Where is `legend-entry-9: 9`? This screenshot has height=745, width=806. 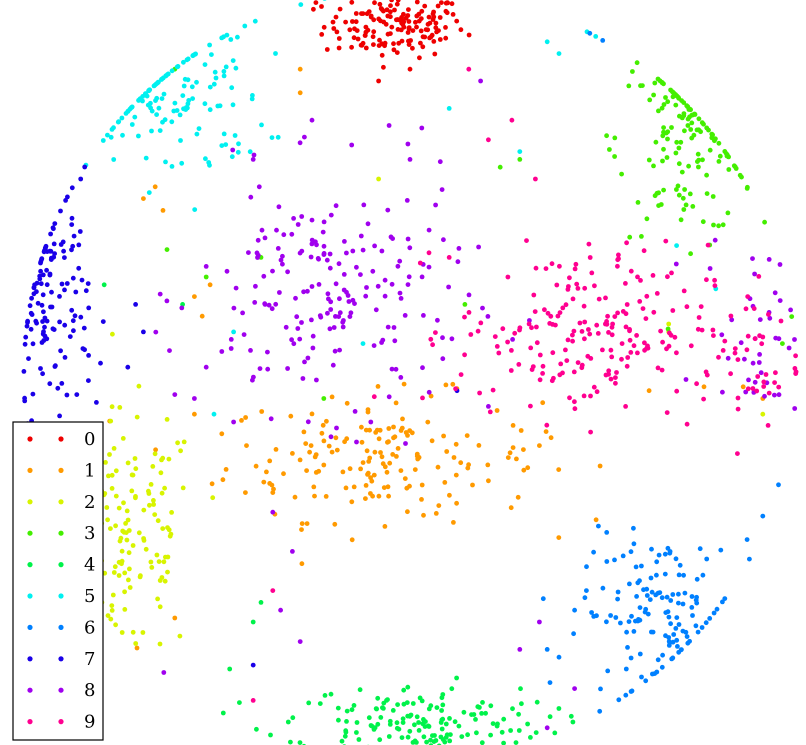
legend-entry-9: 9 is located at coordinates (61, 722).